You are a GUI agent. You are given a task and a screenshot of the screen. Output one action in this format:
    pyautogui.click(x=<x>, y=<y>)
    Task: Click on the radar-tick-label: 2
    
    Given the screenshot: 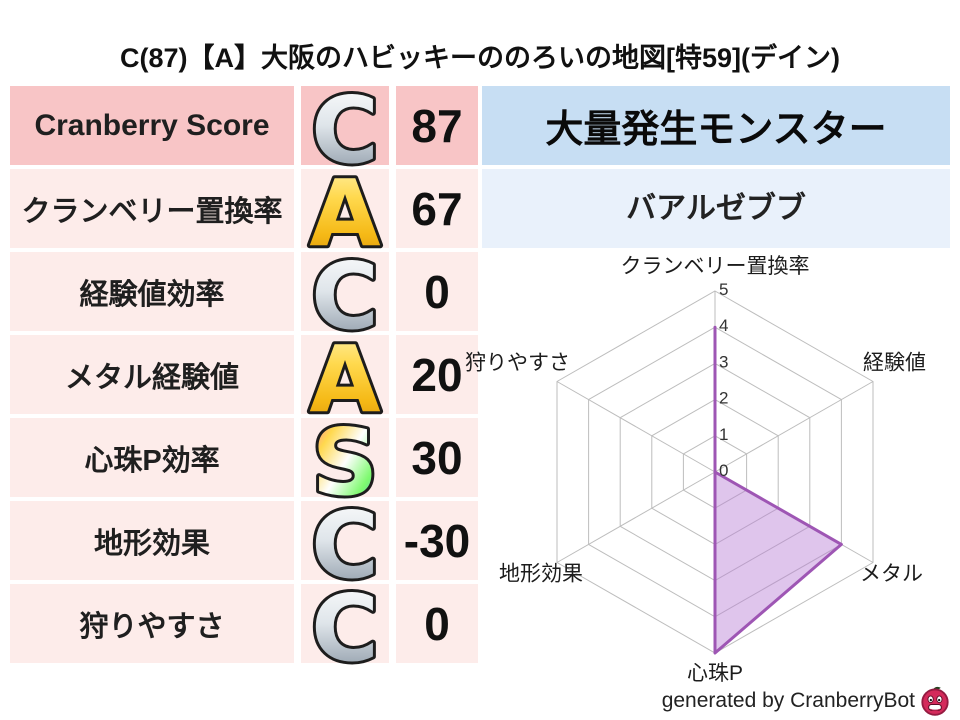 What is the action you would take?
    pyautogui.click(x=723, y=398)
    